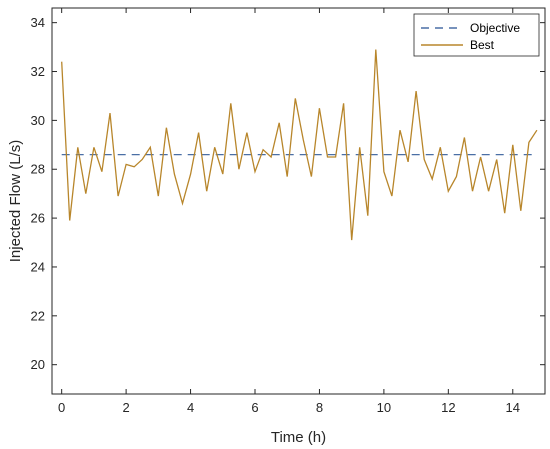 Image resolution: width=550 pixels, height=449 pixels. What do you see at coordinates (38, 364) in the screenshot?
I see `y-tick-label: 20` at bounding box center [38, 364].